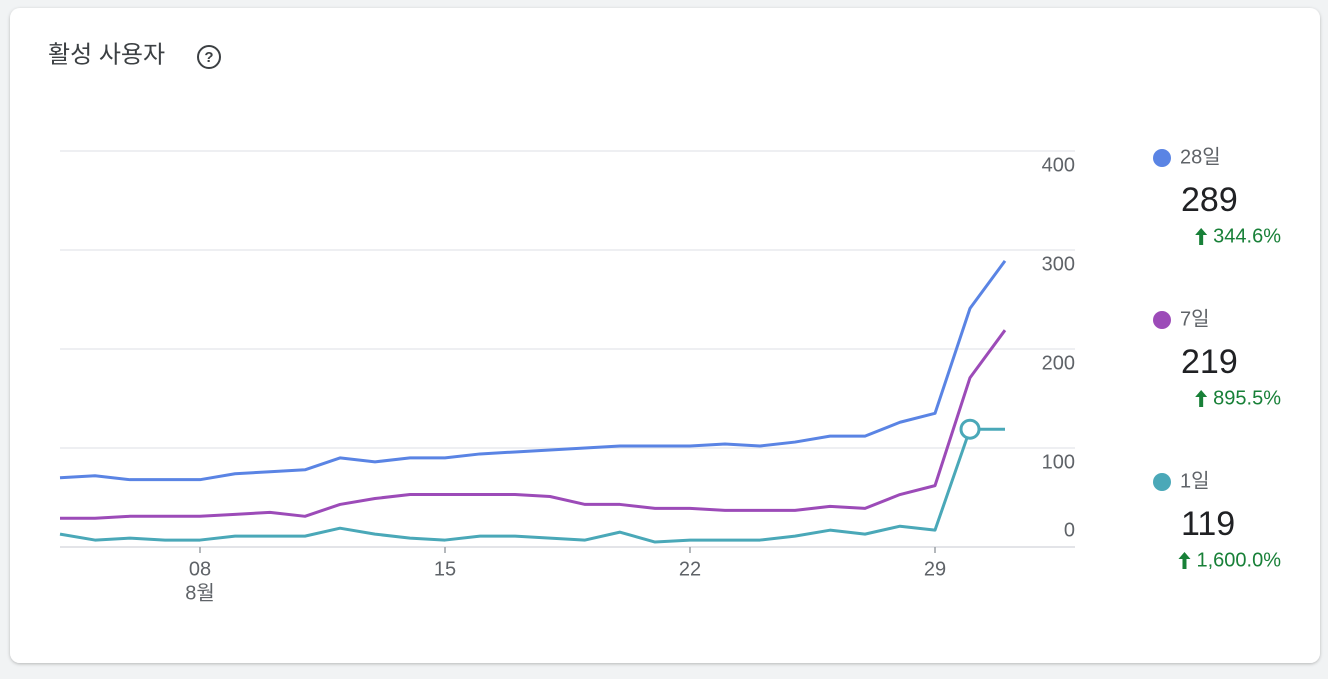 The image size is (1328, 679). What do you see at coordinates (1058, 462) in the screenshot?
I see `y-tick-label: 100` at bounding box center [1058, 462].